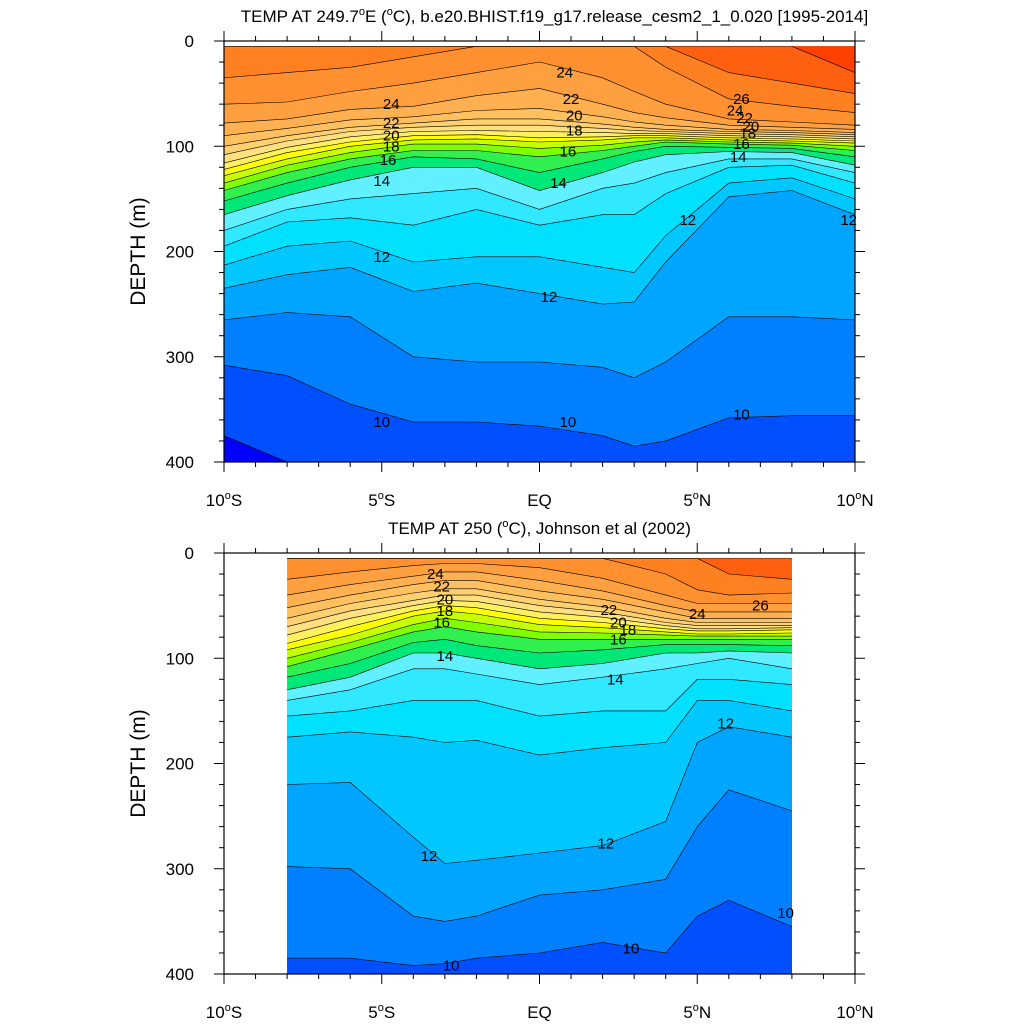 This screenshot has height=1024, width=1024. I want to click on y-tick-label: 100, so click(180, 146).